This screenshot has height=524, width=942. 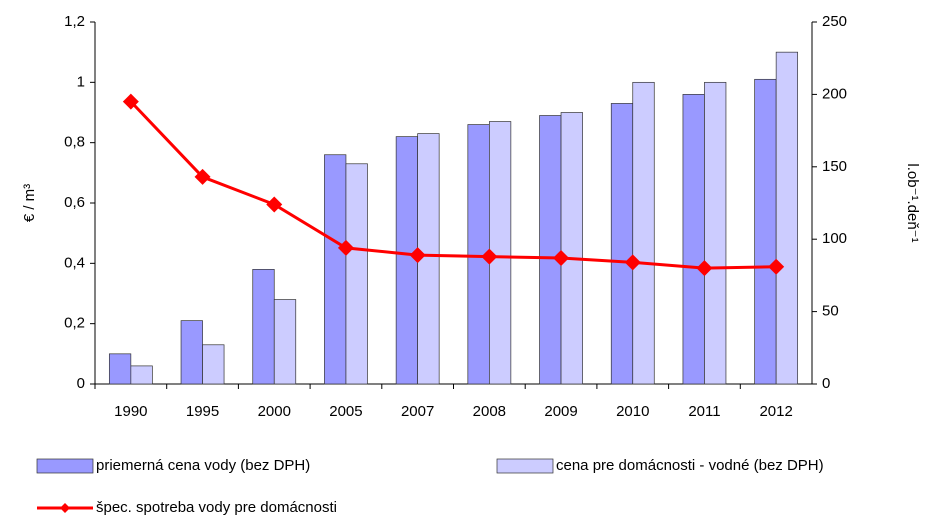 I want to click on x-tick-label: 2005, so click(x=345, y=411).